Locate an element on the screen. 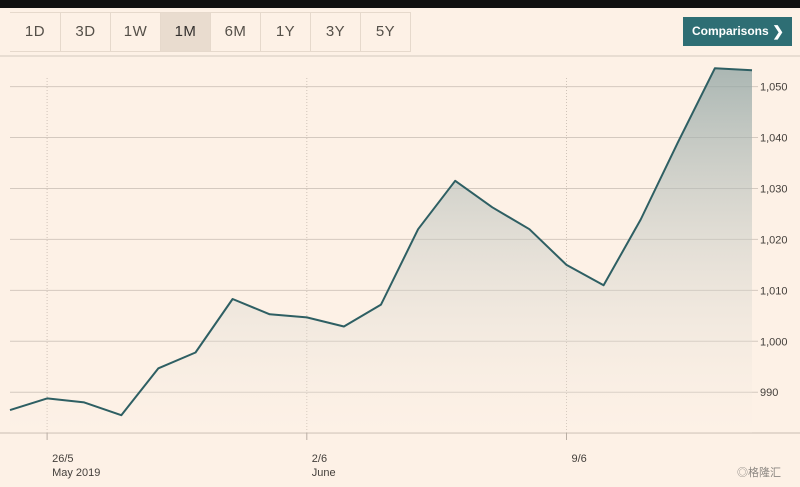 Image resolution: width=800 pixels, height=487 pixels. y-tick-label: 1,050 is located at coordinates (774, 88).